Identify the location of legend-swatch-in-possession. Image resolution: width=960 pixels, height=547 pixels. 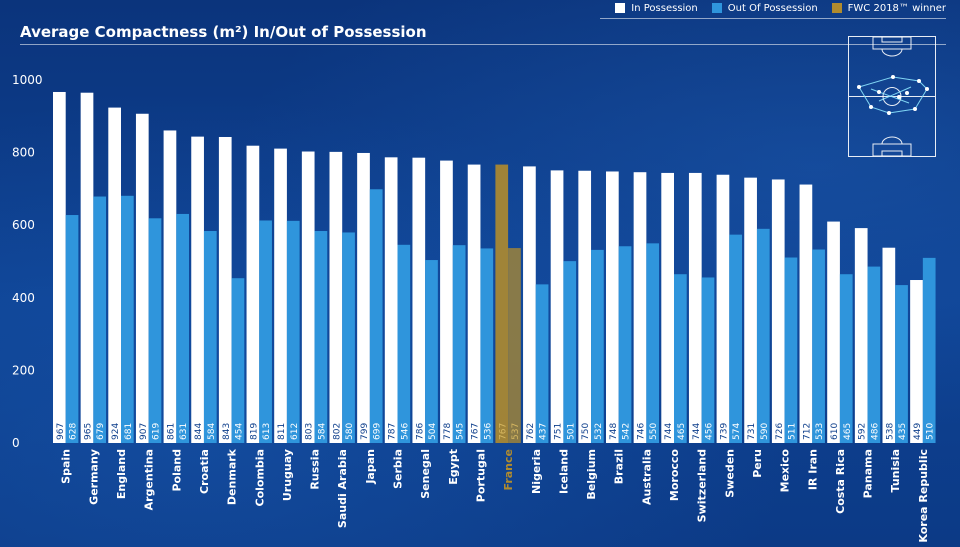
(620, 8).